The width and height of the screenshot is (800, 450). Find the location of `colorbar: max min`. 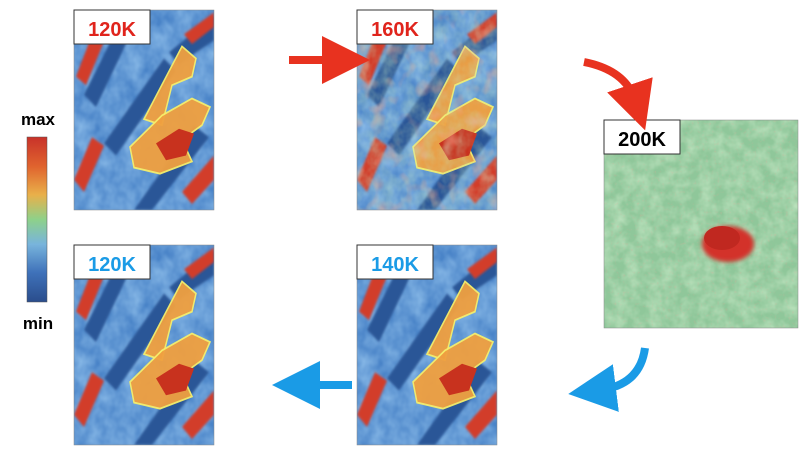

colorbar: max min is located at coordinates (38, 221).